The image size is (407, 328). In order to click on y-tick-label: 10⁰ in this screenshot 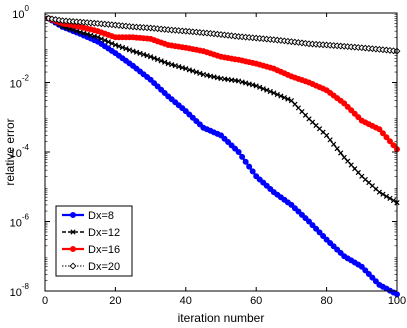, I will do `click(20, 12)`.